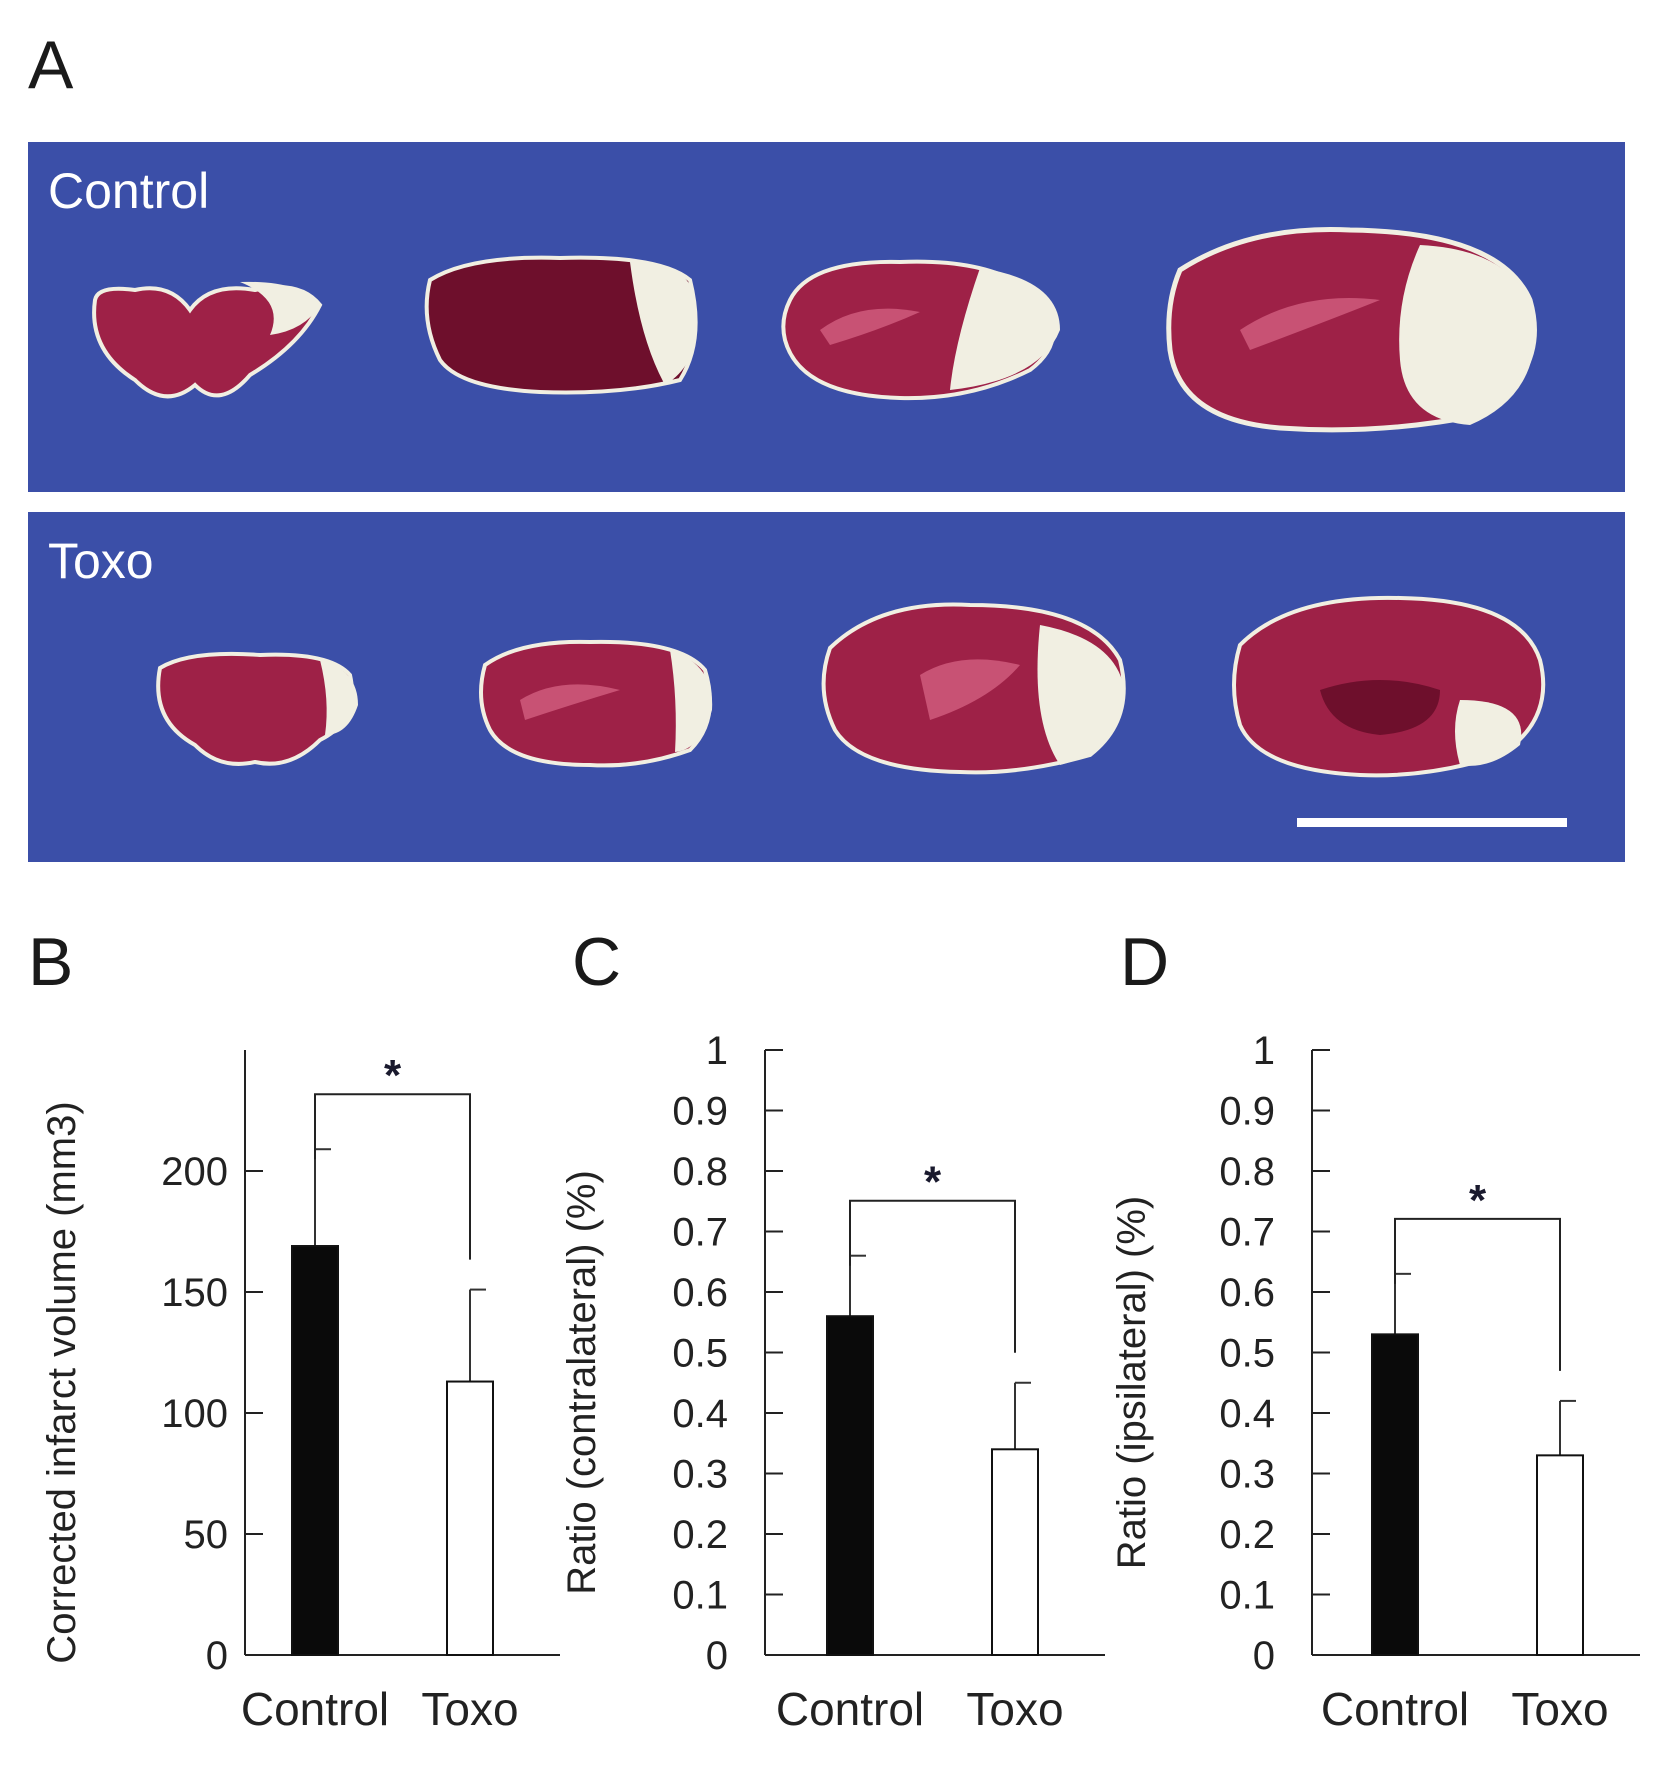 This screenshot has width=1655, height=1778. Describe the element at coordinates (194, 1172) in the screenshot. I see `chart-b-tick-label: 200` at that location.